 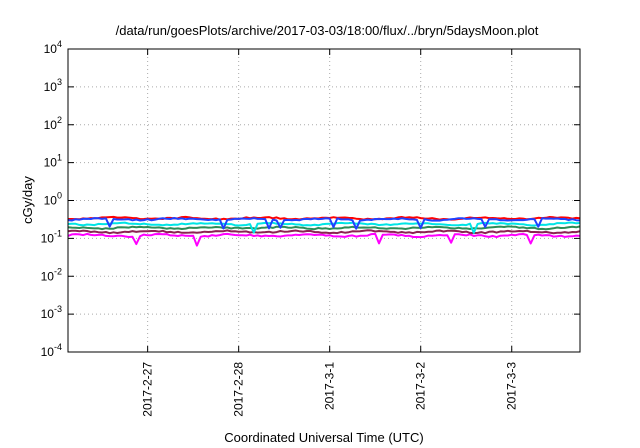 What do you see at coordinates (53, 161) in the screenshot?
I see `y-tick-label: 10¹` at bounding box center [53, 161].